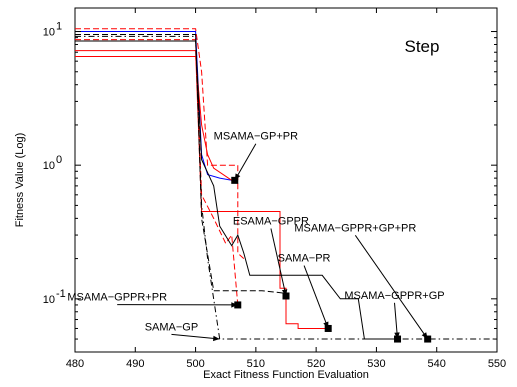 The height and width of the screenshot is (387, 517). What do you see at coordinates (355, 228) in the screenshot?
I see `annotation-label: MSAMA−GPPR+GP+PR` at bounding box center [355, 228].